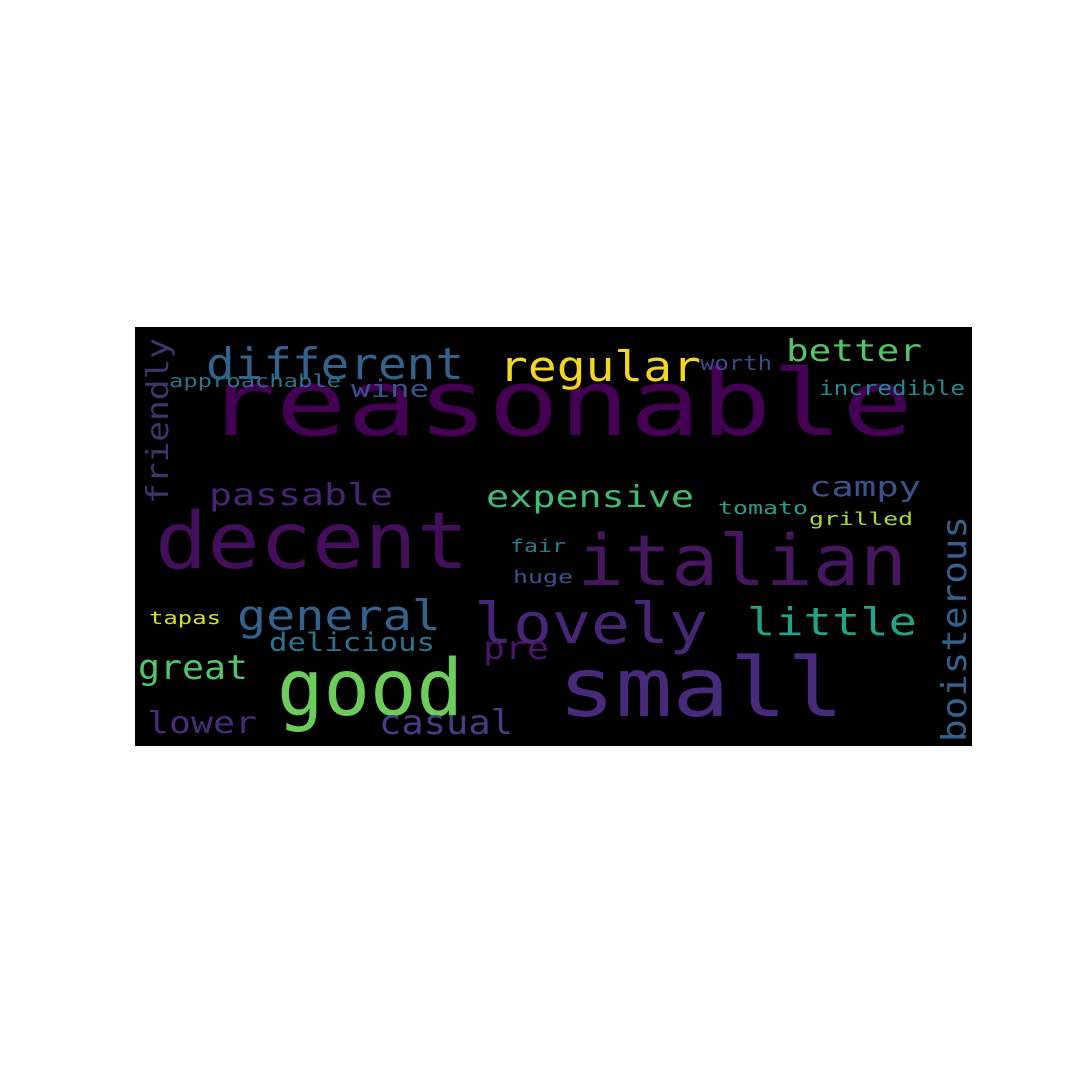 The width and height of the screenshot is (1080, 1080). I want to click on word-delicious: delicious, so click(352, 643).